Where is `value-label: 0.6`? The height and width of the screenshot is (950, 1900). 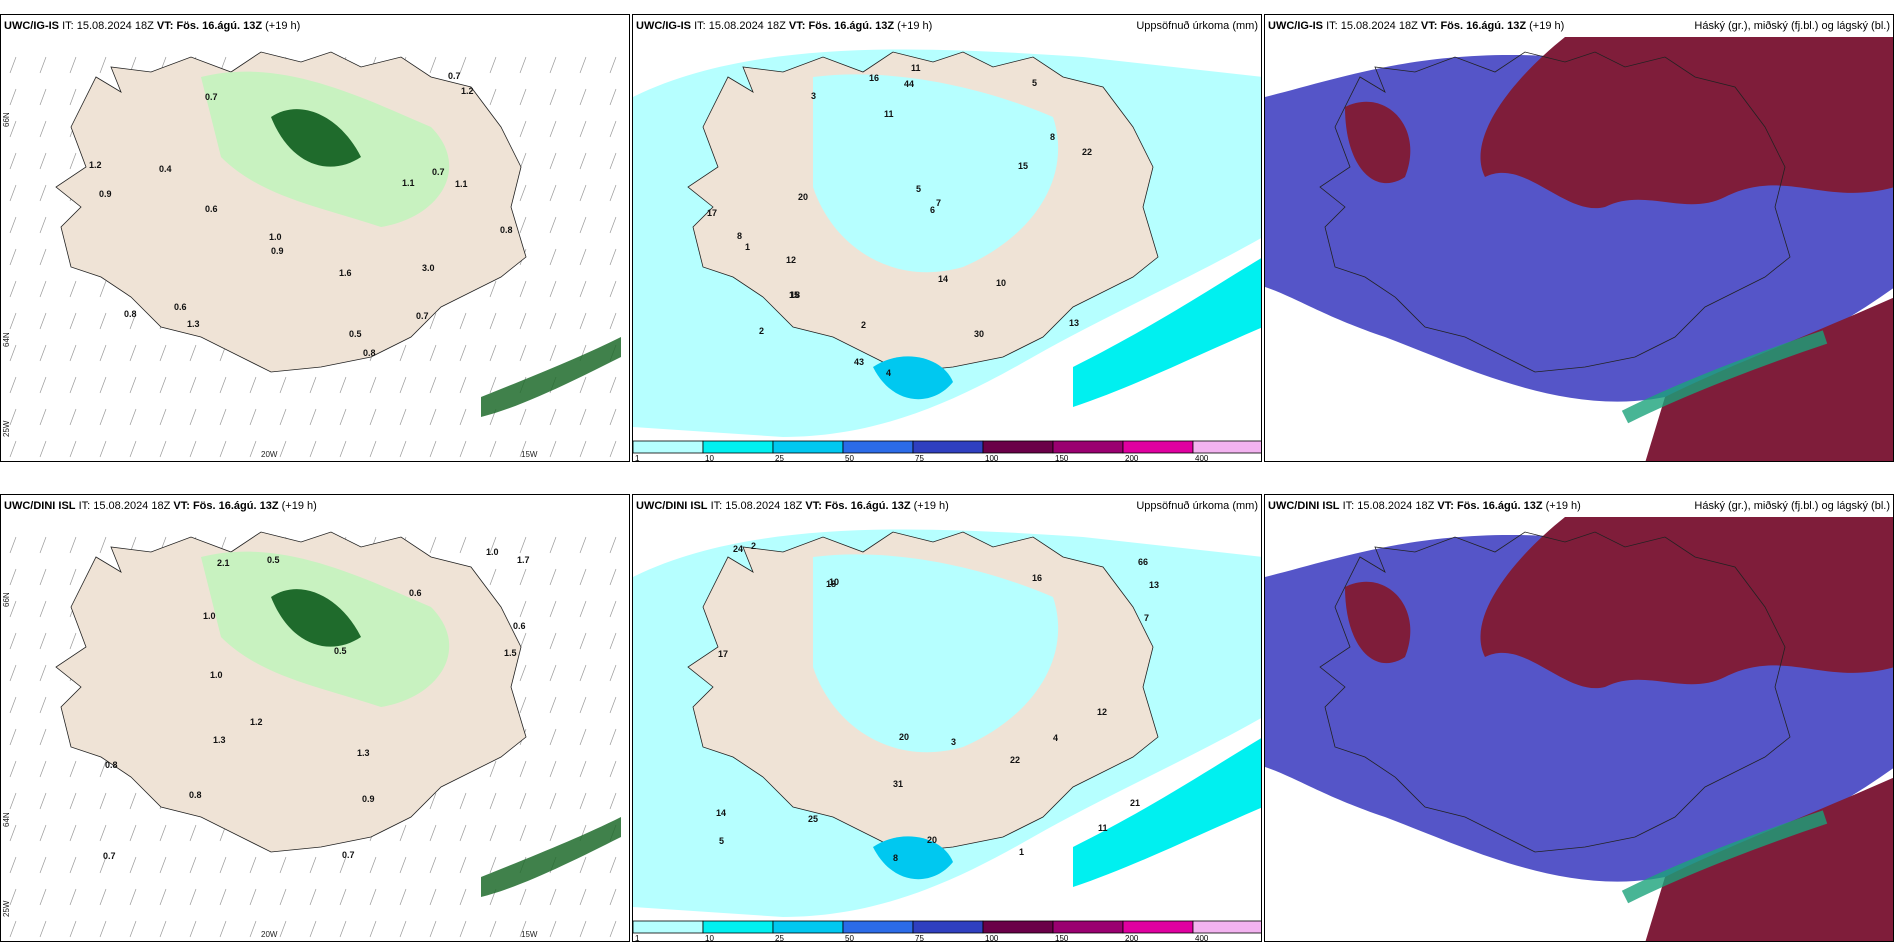 value-label: 0.6 is located at coordinates (415, 593).